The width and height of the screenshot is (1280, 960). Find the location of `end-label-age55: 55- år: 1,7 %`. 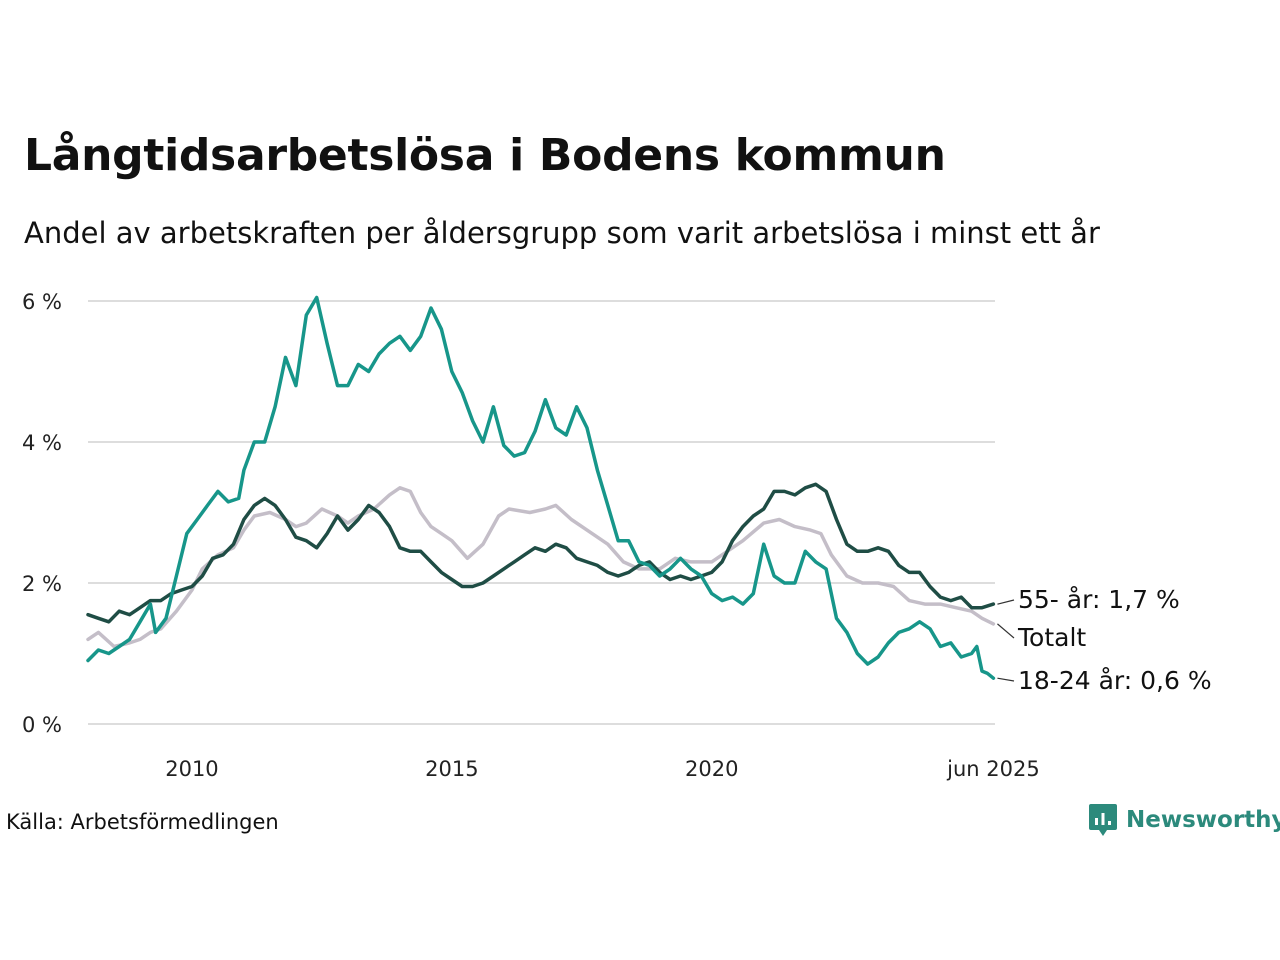

end-label-age55: 55- år: 1,7 % is located at coordinates (1099, 599).